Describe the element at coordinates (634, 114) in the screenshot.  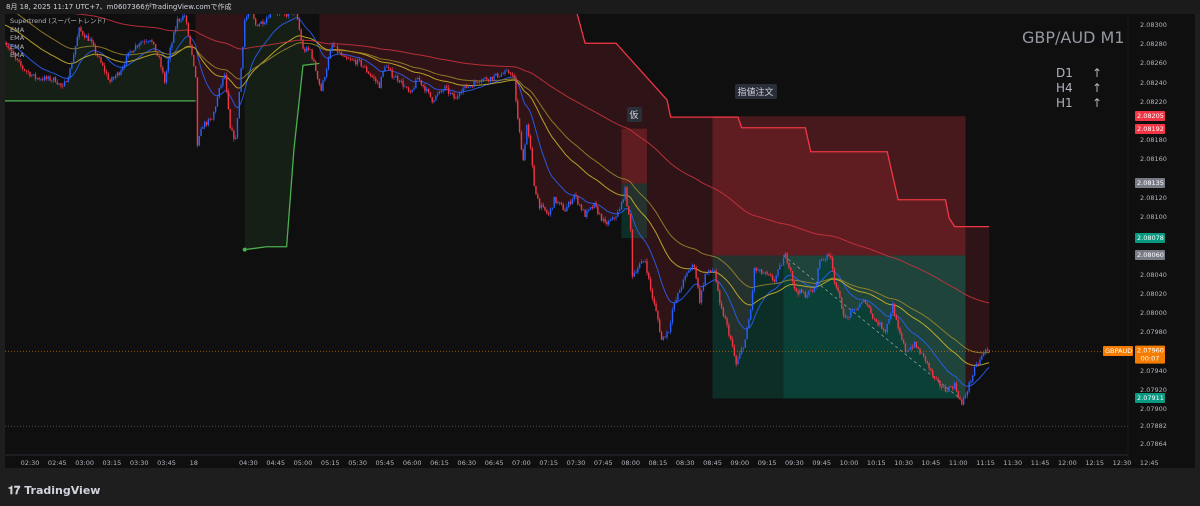
I see `position-label-0: 仮` at that location.